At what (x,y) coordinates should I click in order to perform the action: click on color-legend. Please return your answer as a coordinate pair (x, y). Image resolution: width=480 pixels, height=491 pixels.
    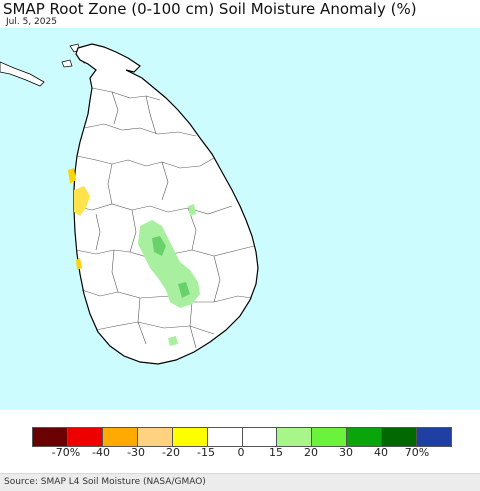
    Looking at the image, I should click on (242, 437).